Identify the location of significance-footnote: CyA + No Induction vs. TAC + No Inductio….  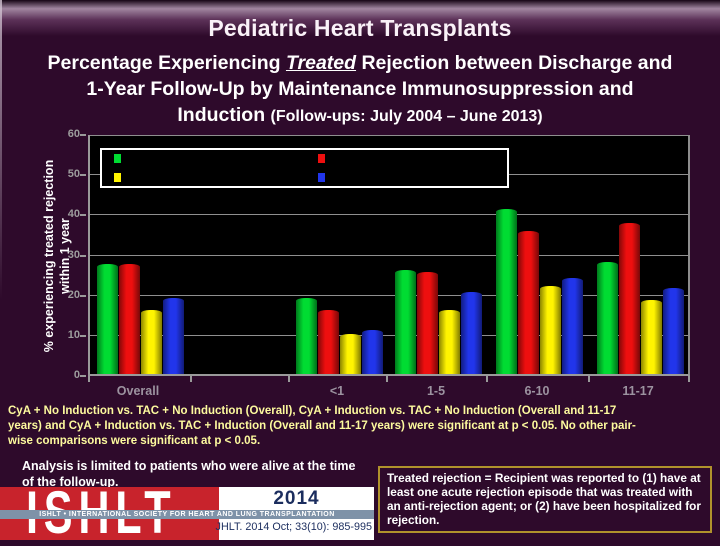
(363, 426).